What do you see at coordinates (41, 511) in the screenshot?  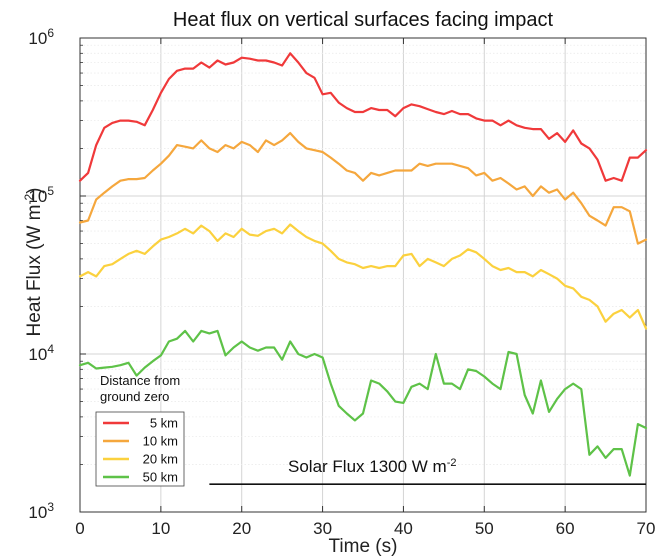 I see `y-tick-label: 10³` at bounding box center [41, 511].